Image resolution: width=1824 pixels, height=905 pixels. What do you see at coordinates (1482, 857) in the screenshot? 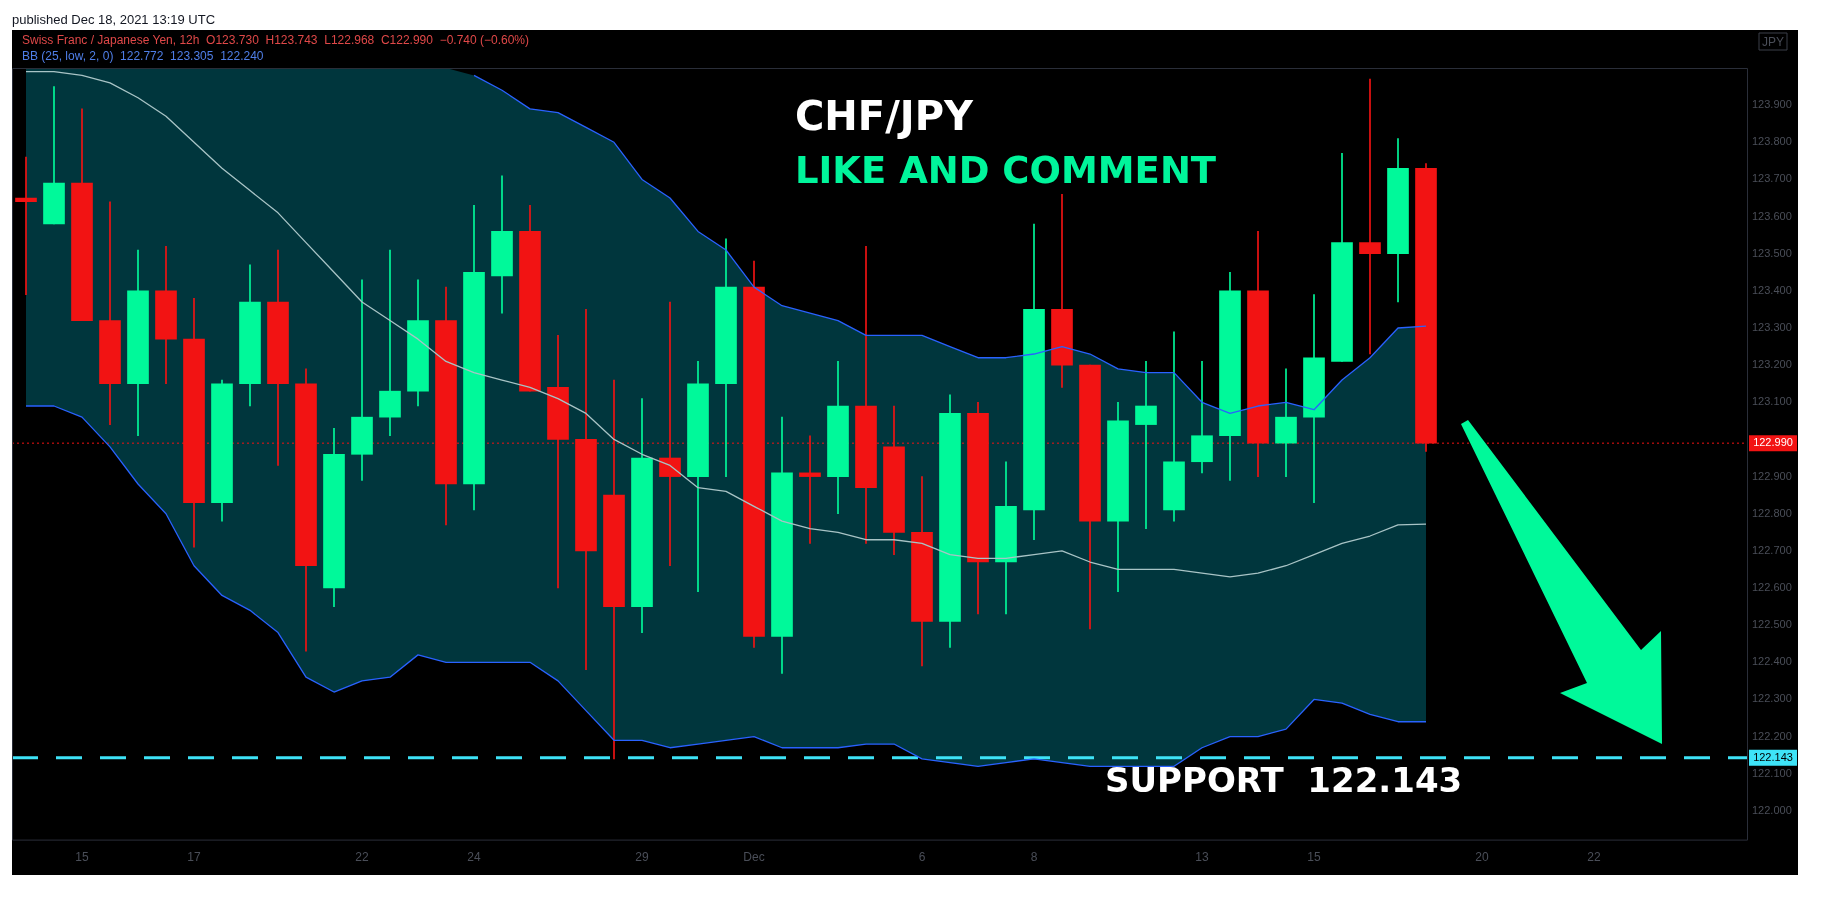
I see `x-tick-label: 20` at bounding box center [1482, 857].